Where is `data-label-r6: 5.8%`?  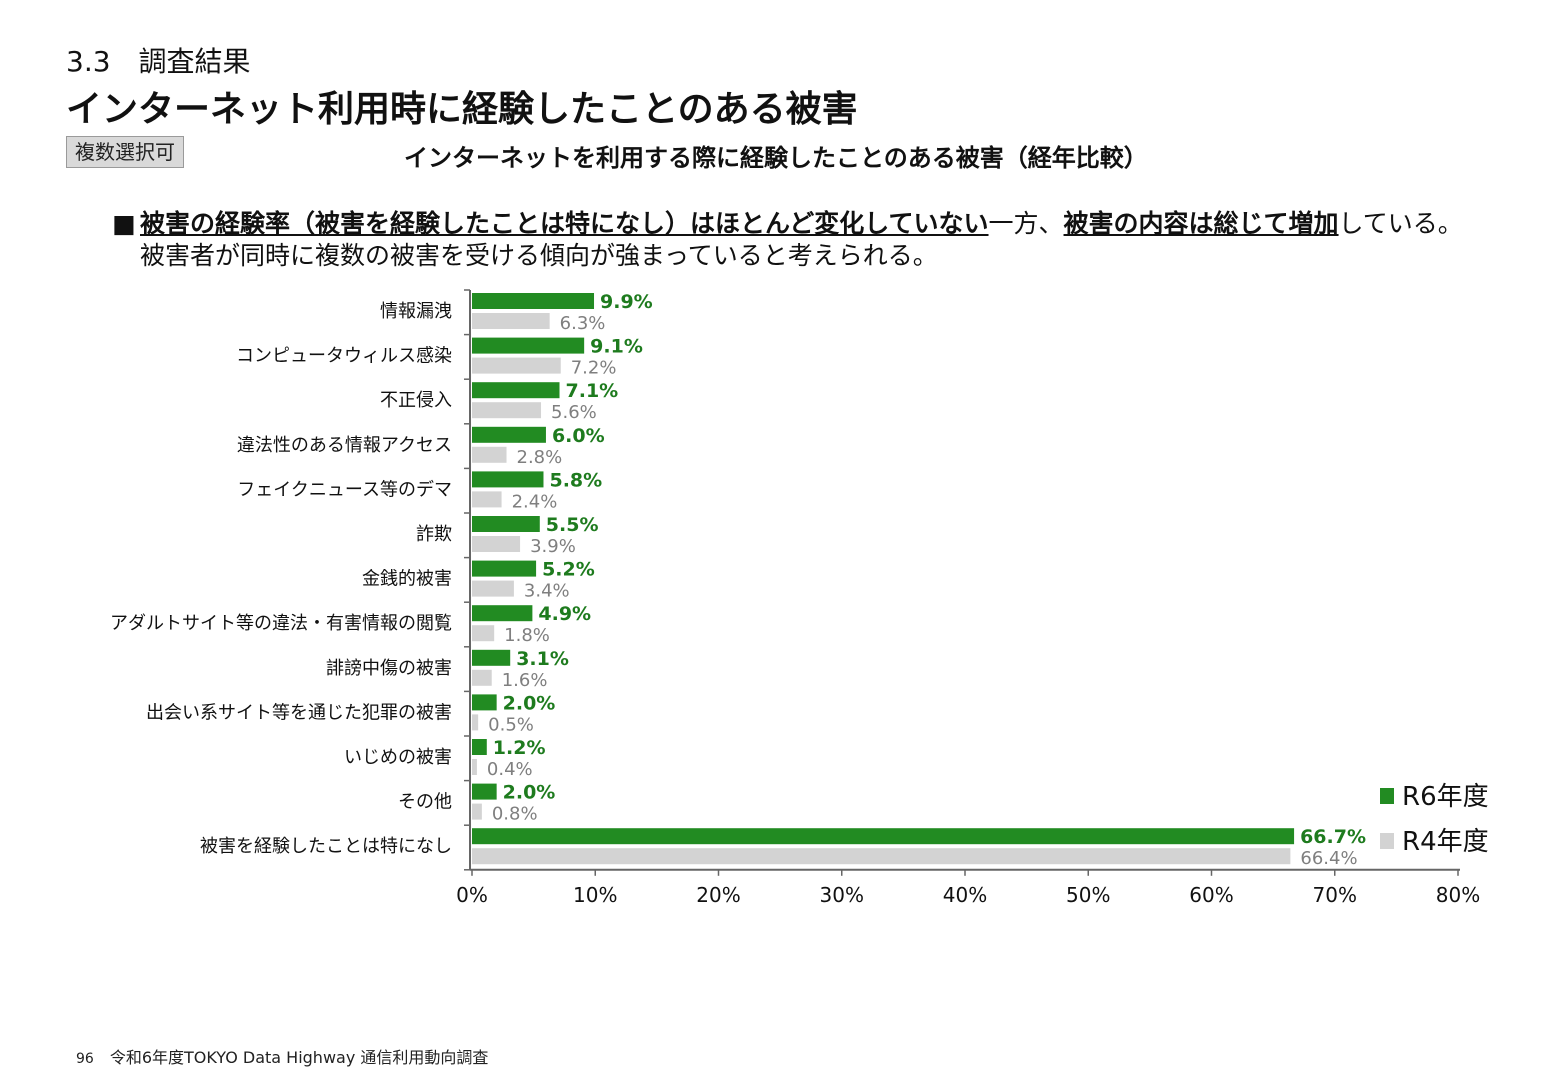 data-label-r6: 5.8% is located at coordinates (575, 480).